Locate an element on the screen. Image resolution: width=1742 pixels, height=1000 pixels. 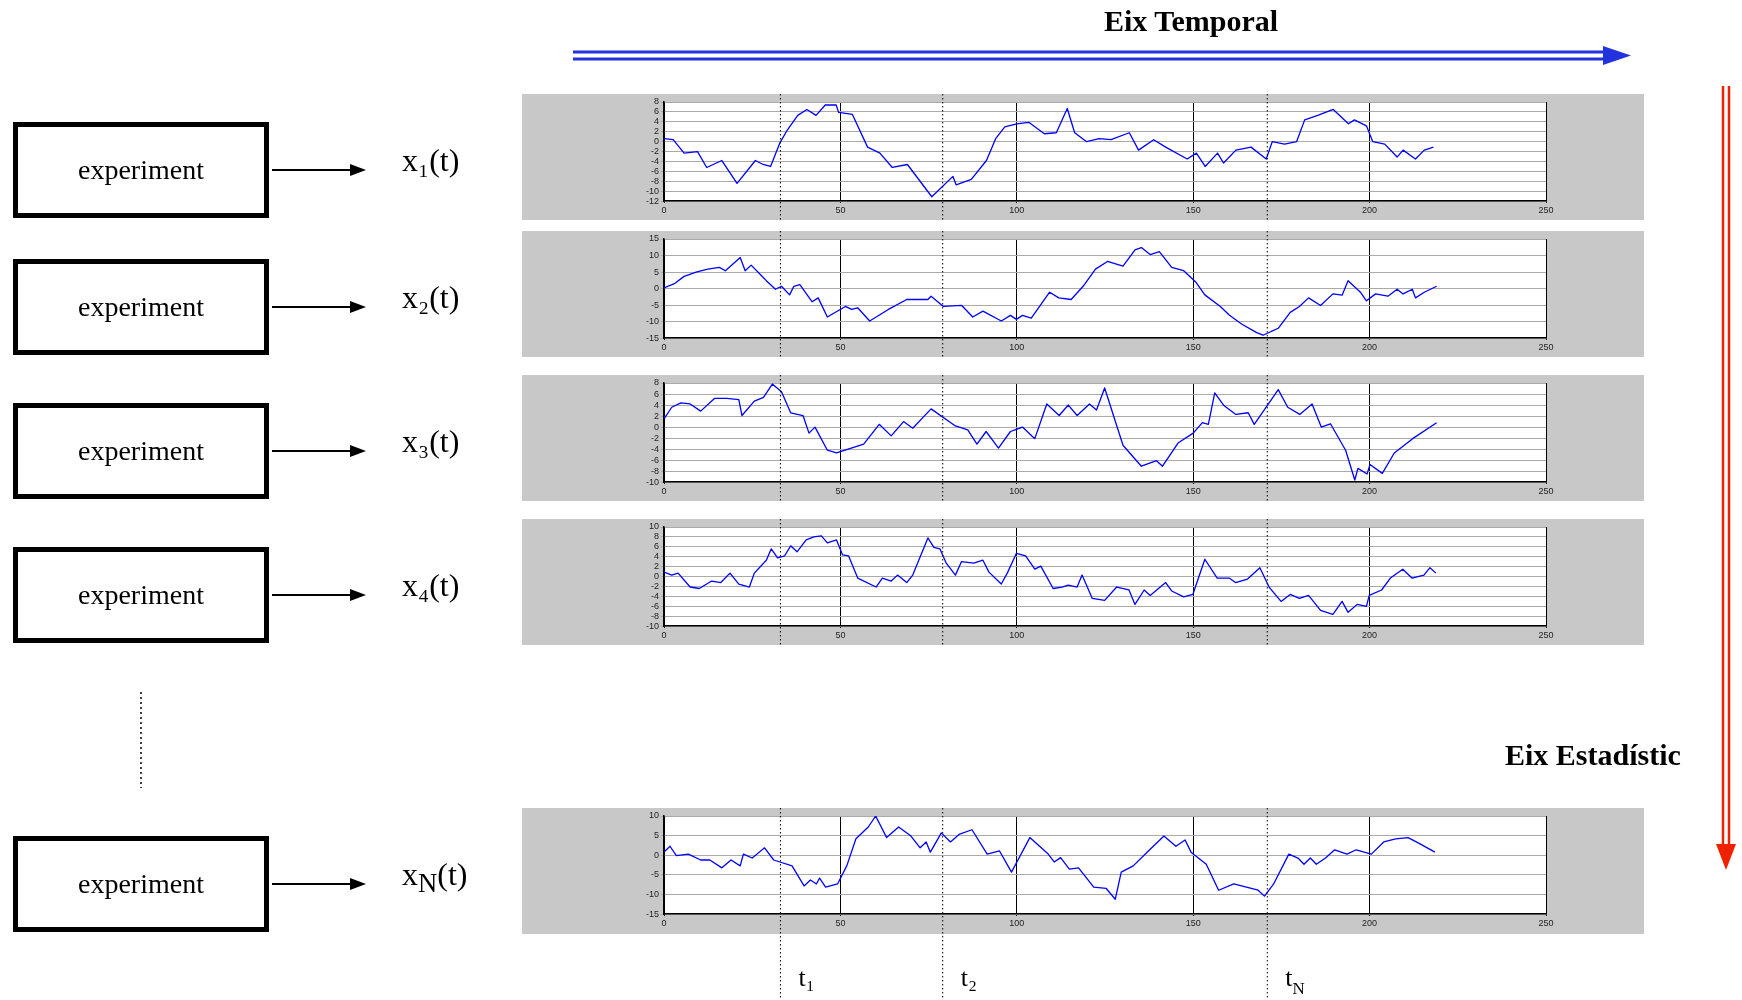
y-axis-title: x₄(t) is located at coordinates (431, 585).